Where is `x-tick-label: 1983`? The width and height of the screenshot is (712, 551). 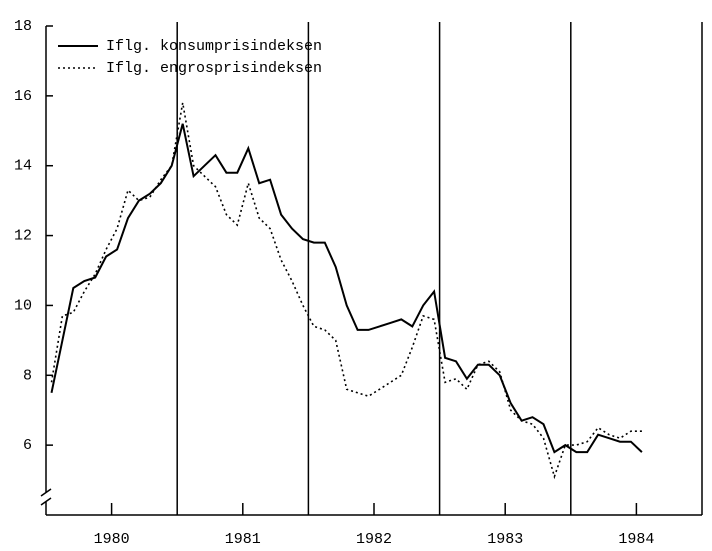 x-tick-label: 1983 is located at coordinates (505, 539).